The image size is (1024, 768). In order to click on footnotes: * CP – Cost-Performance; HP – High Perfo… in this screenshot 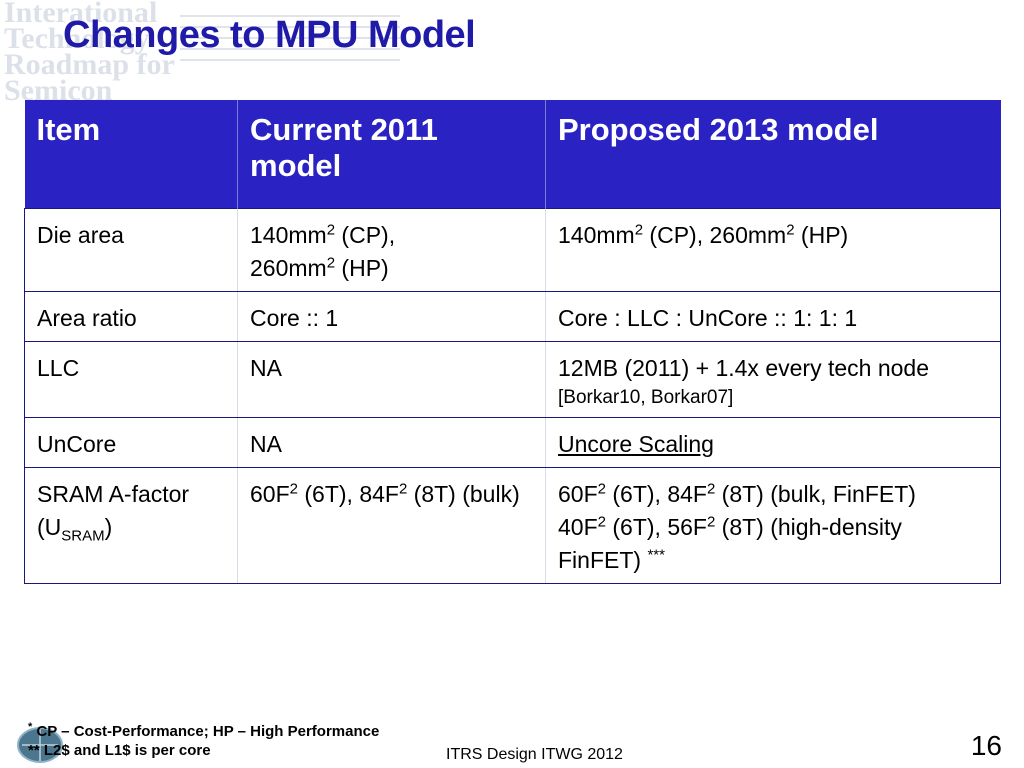, I will do `click(203, 741)`.